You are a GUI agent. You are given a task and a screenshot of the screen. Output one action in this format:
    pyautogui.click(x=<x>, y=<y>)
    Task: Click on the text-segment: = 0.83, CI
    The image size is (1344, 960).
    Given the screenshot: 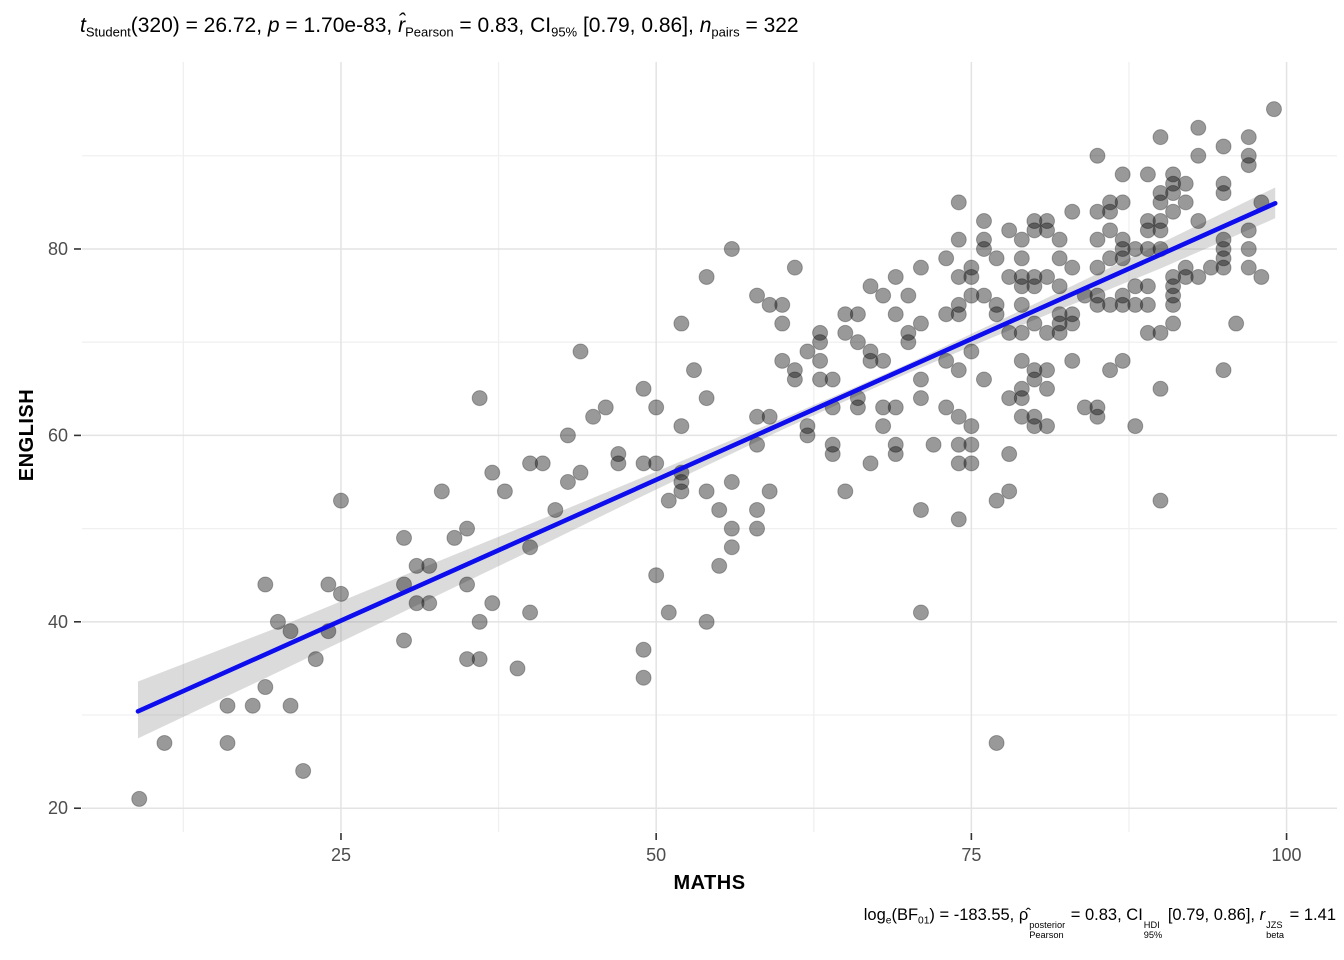 What is the action you would take?
    pyautogui.click(x=1104, y=915)
    